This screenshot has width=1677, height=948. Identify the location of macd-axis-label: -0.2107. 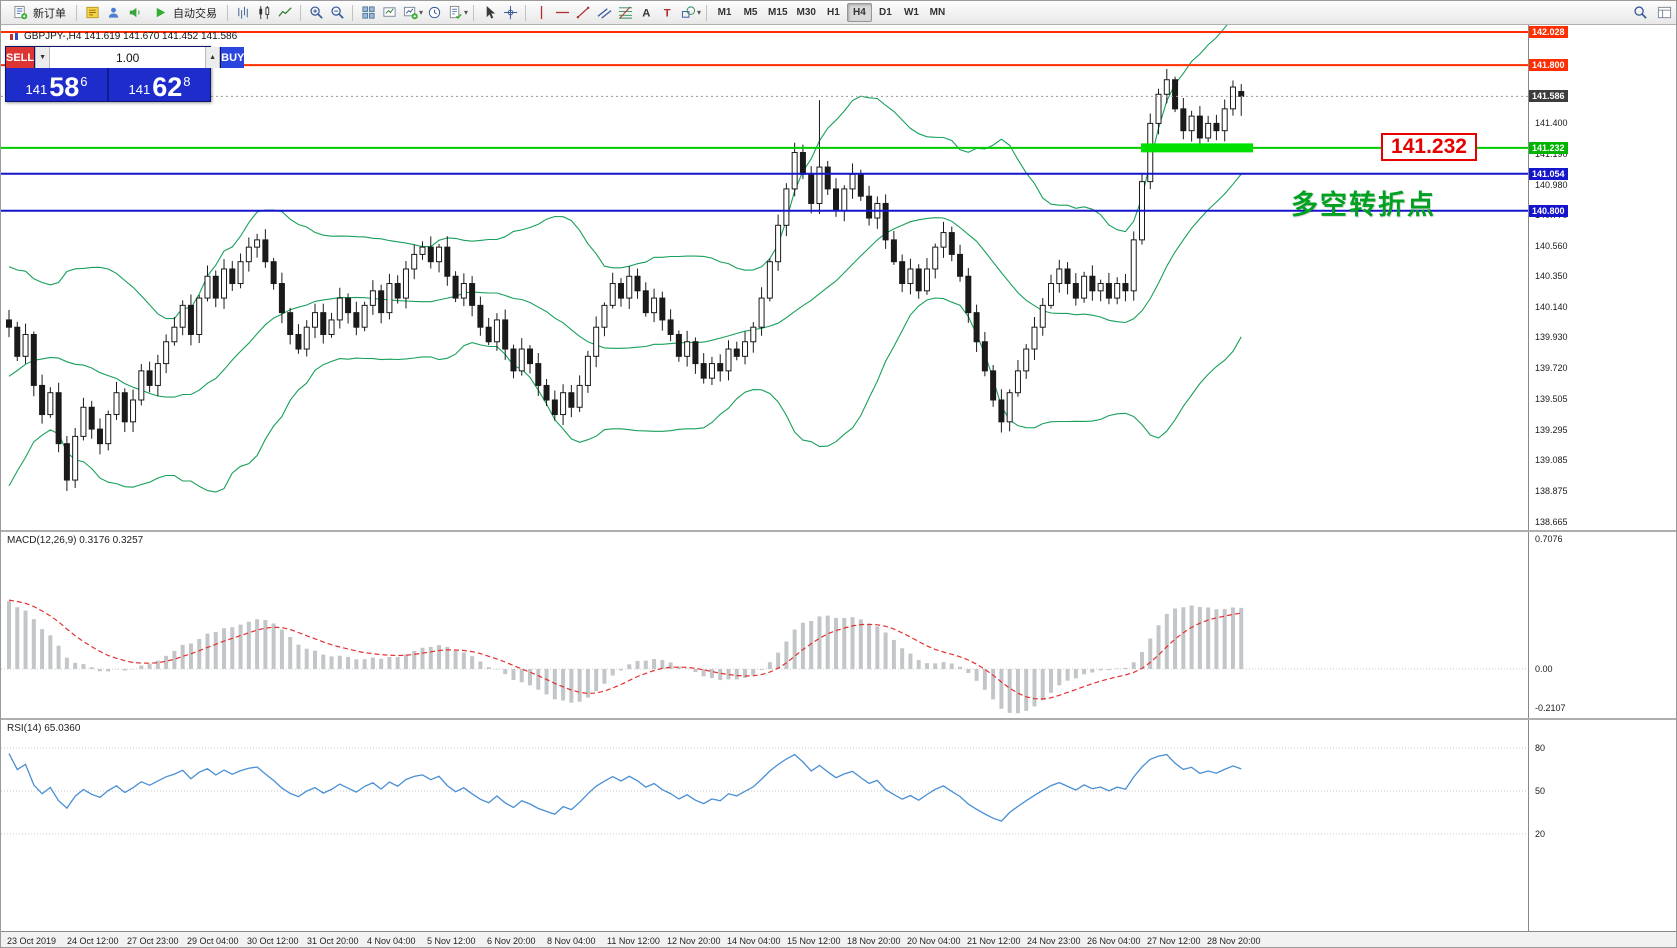
(1550, 707).